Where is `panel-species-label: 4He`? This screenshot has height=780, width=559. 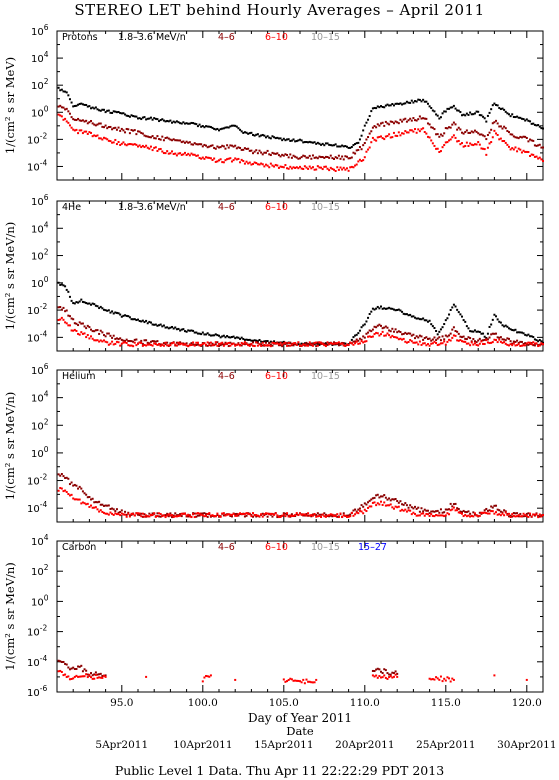 panel-species-label: 4He is located at coordinates (71, 207).